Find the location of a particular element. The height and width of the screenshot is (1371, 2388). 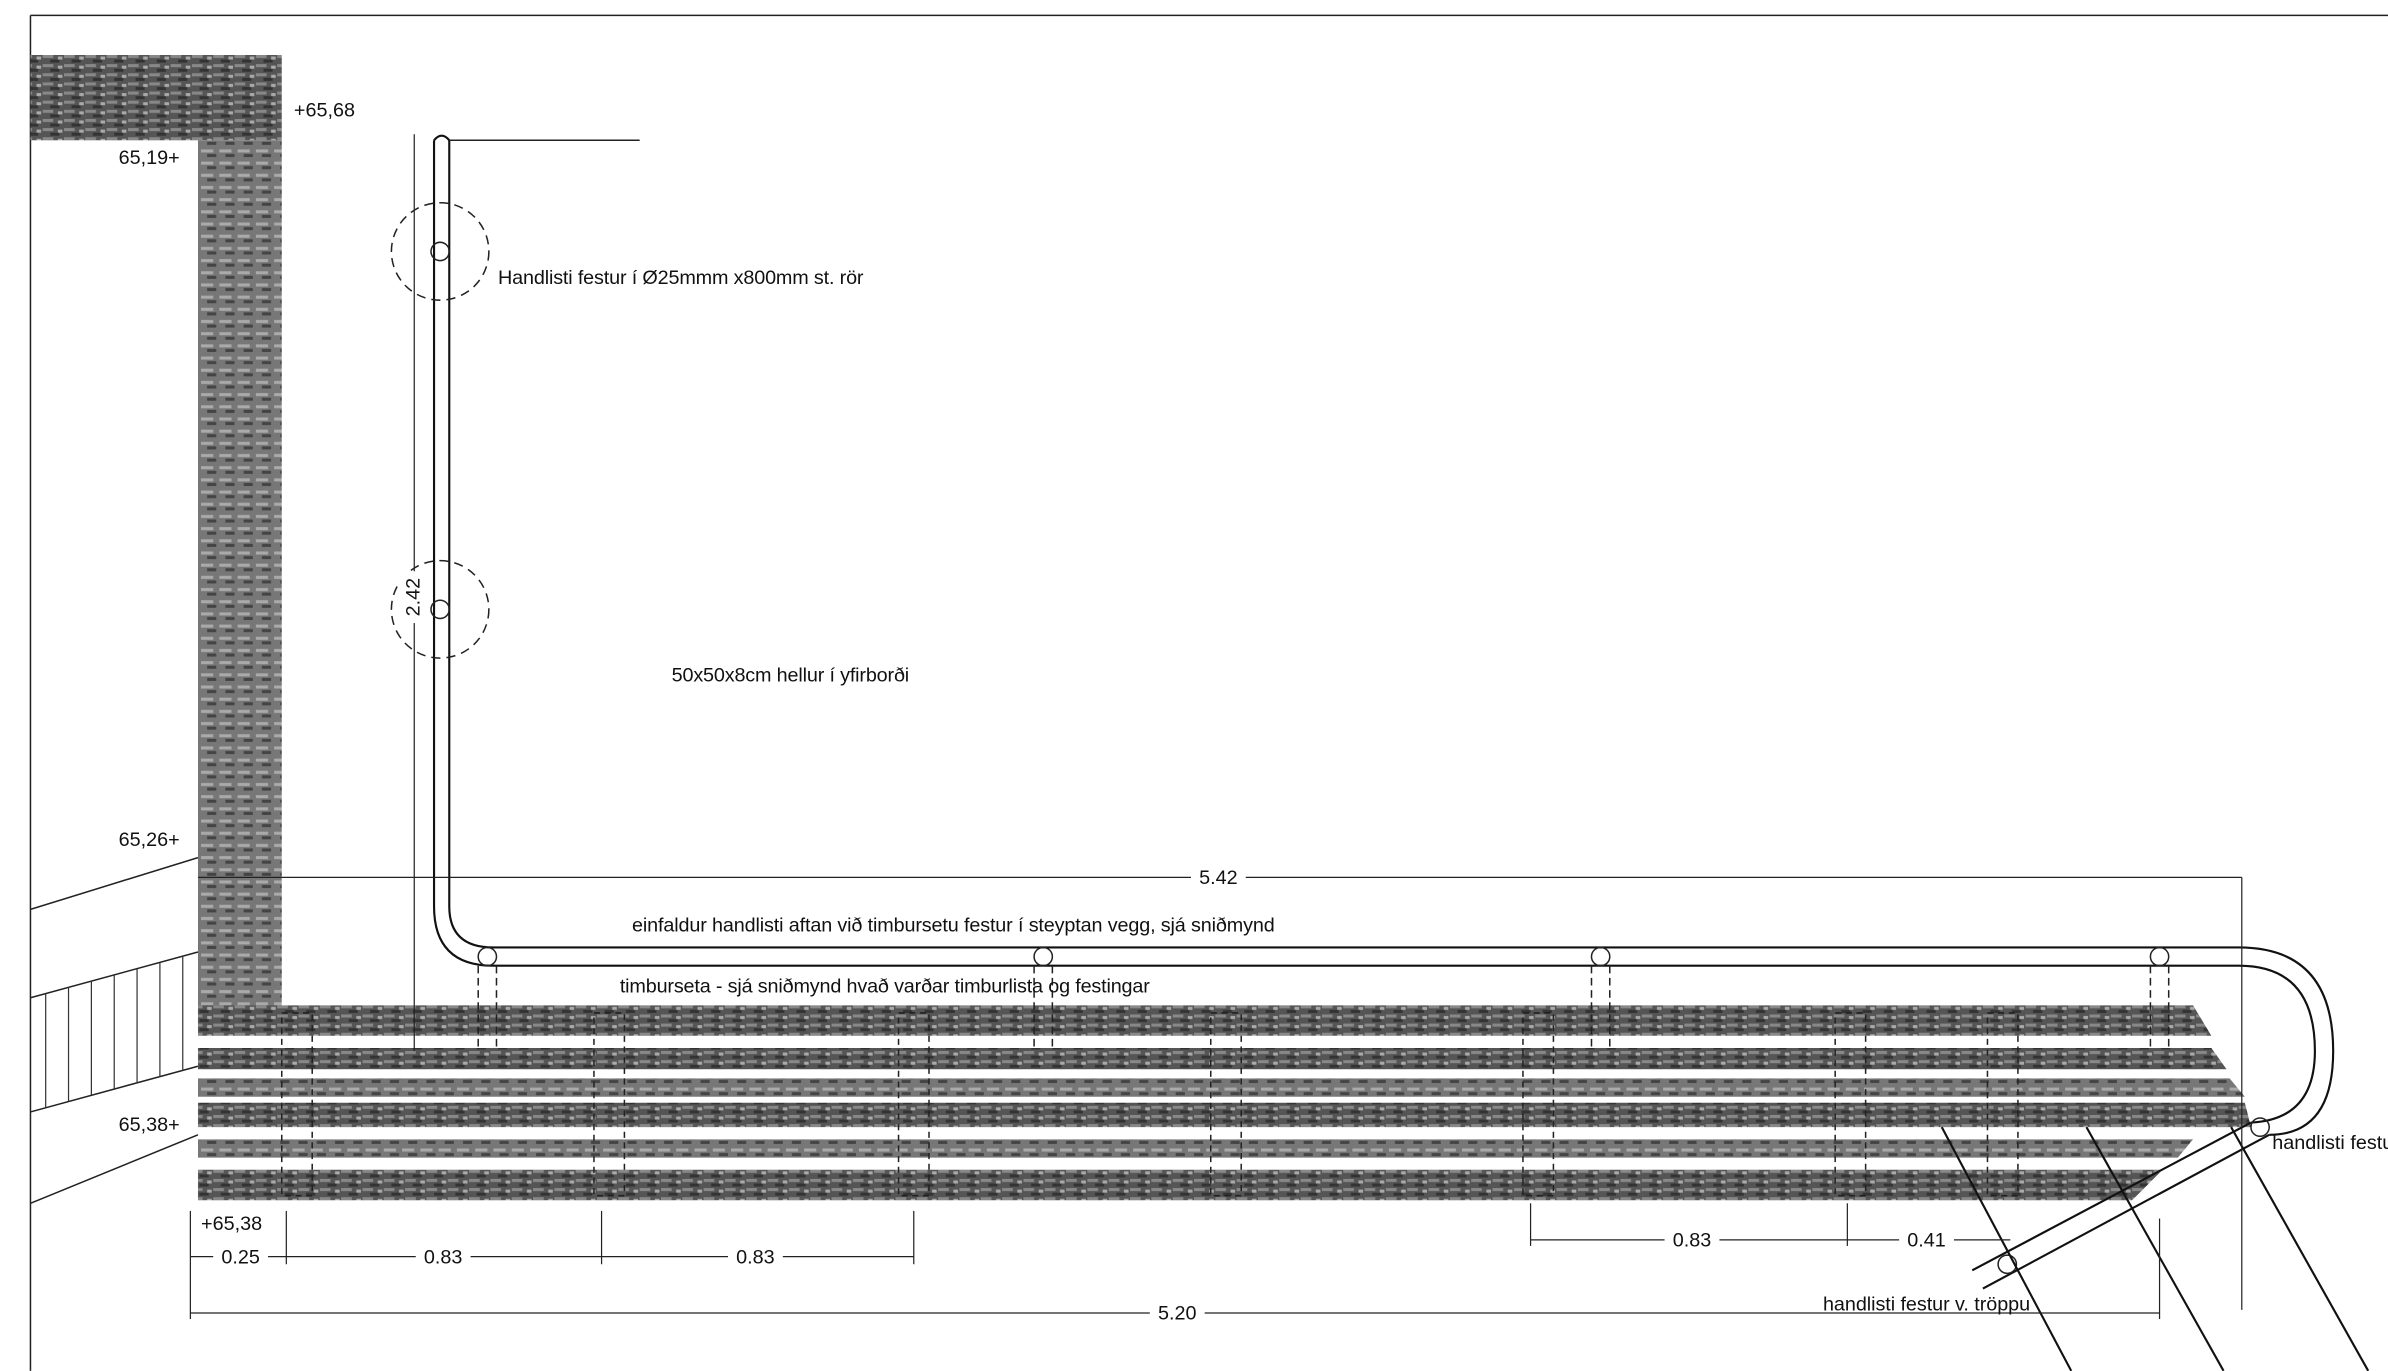

stair is located at coordinates (114, 1030).